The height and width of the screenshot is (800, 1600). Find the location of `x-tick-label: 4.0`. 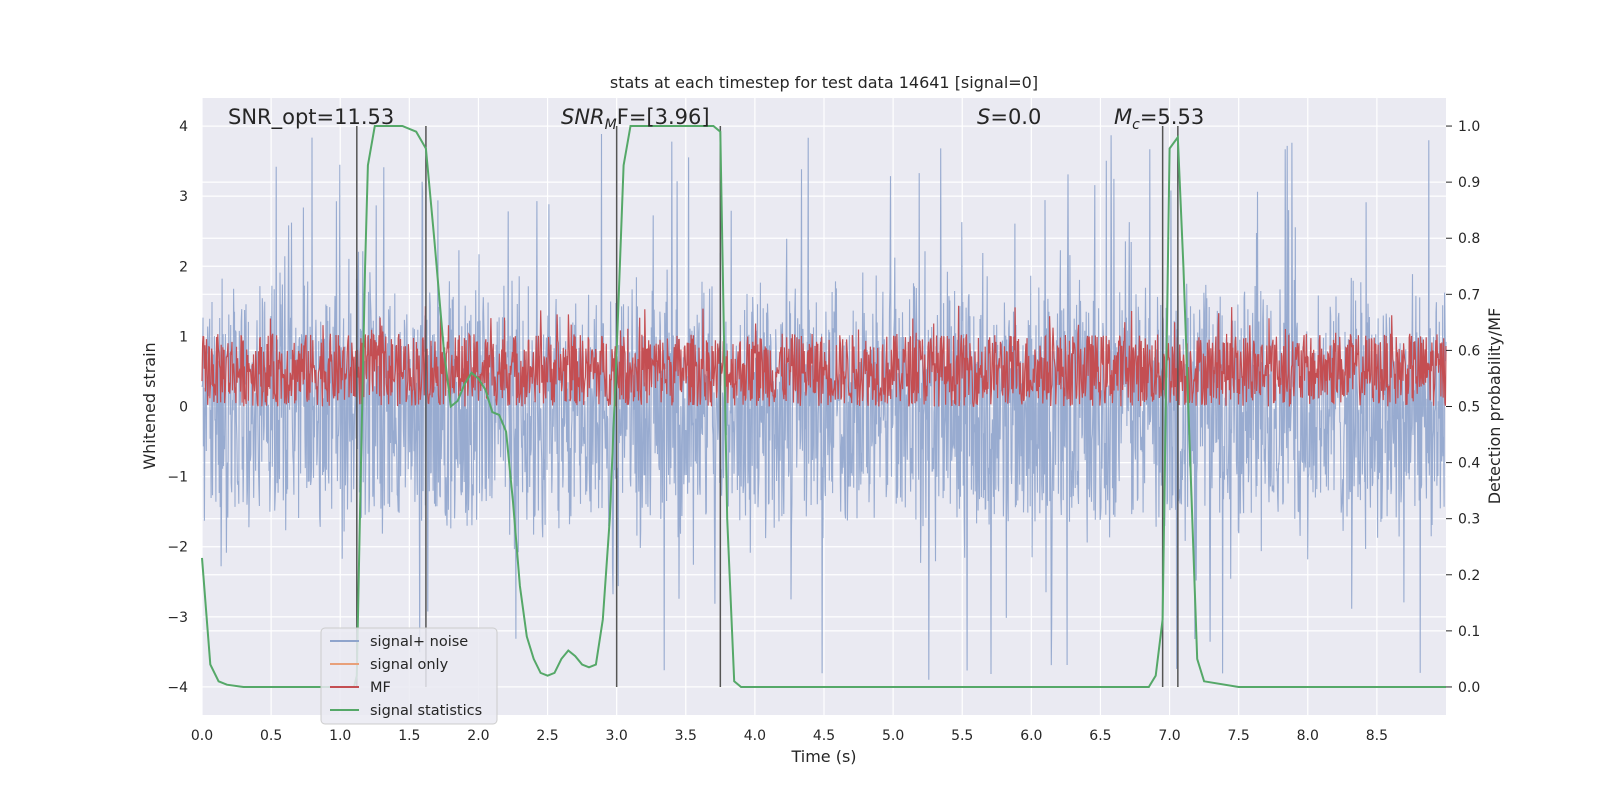

x-tick-label: 4.0 is located at coordinates (755, 736).